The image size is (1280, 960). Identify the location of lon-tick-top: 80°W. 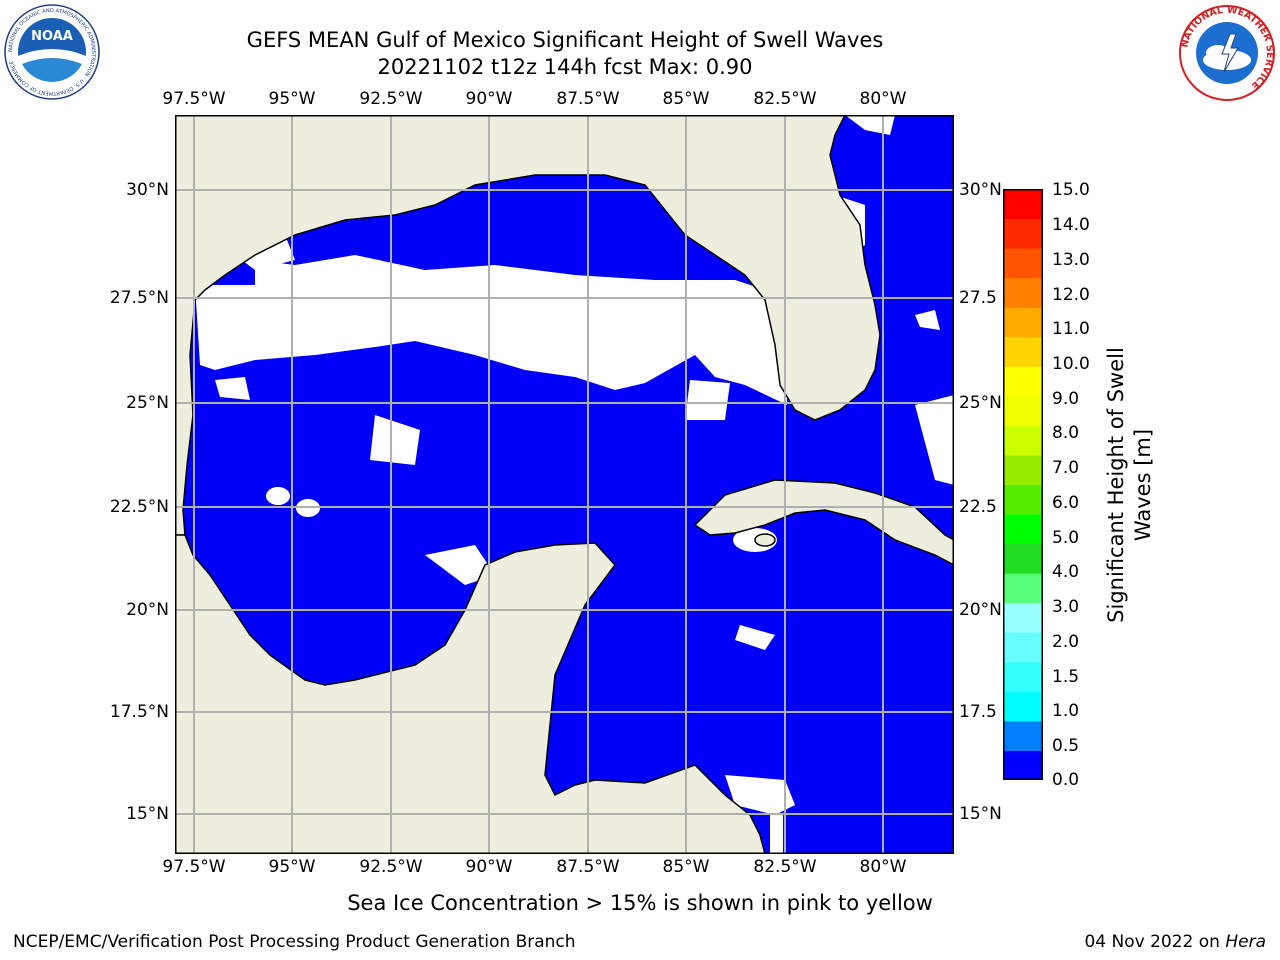
(883, 99).